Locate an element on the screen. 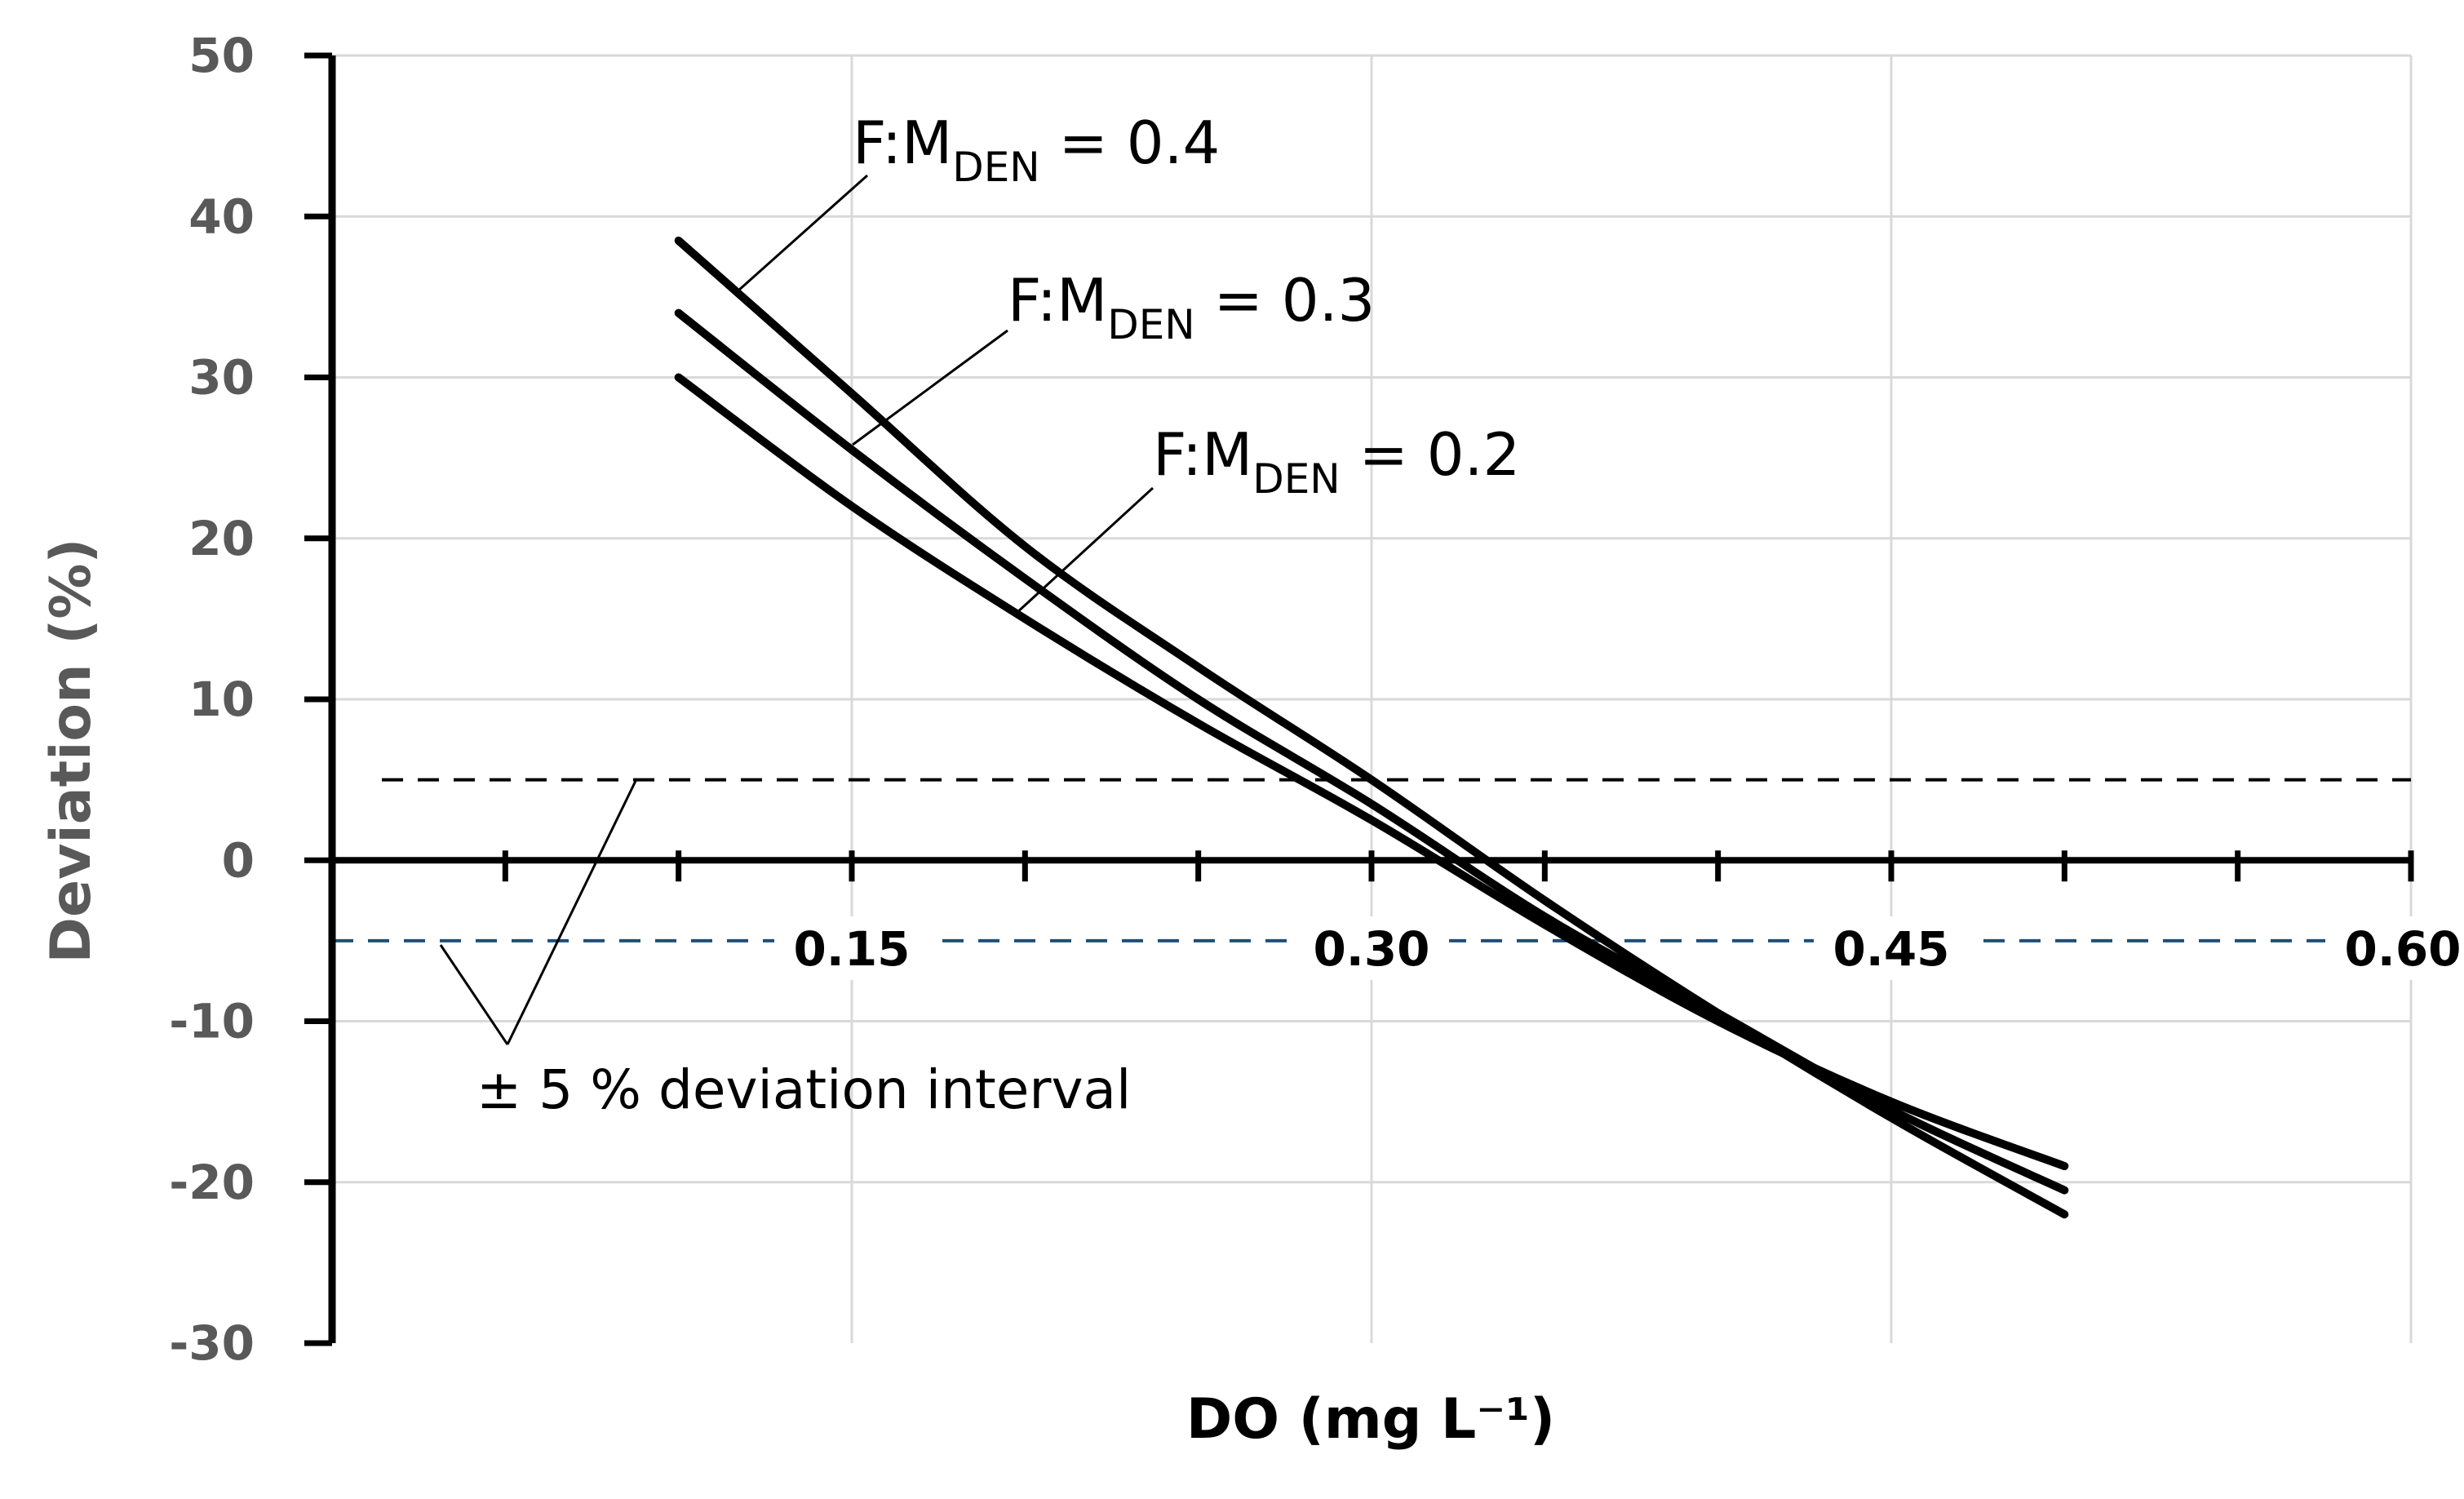 This screenshot has width=2464, height=1499. y-tick-label: -30 is located at coordinates (212, 1343).